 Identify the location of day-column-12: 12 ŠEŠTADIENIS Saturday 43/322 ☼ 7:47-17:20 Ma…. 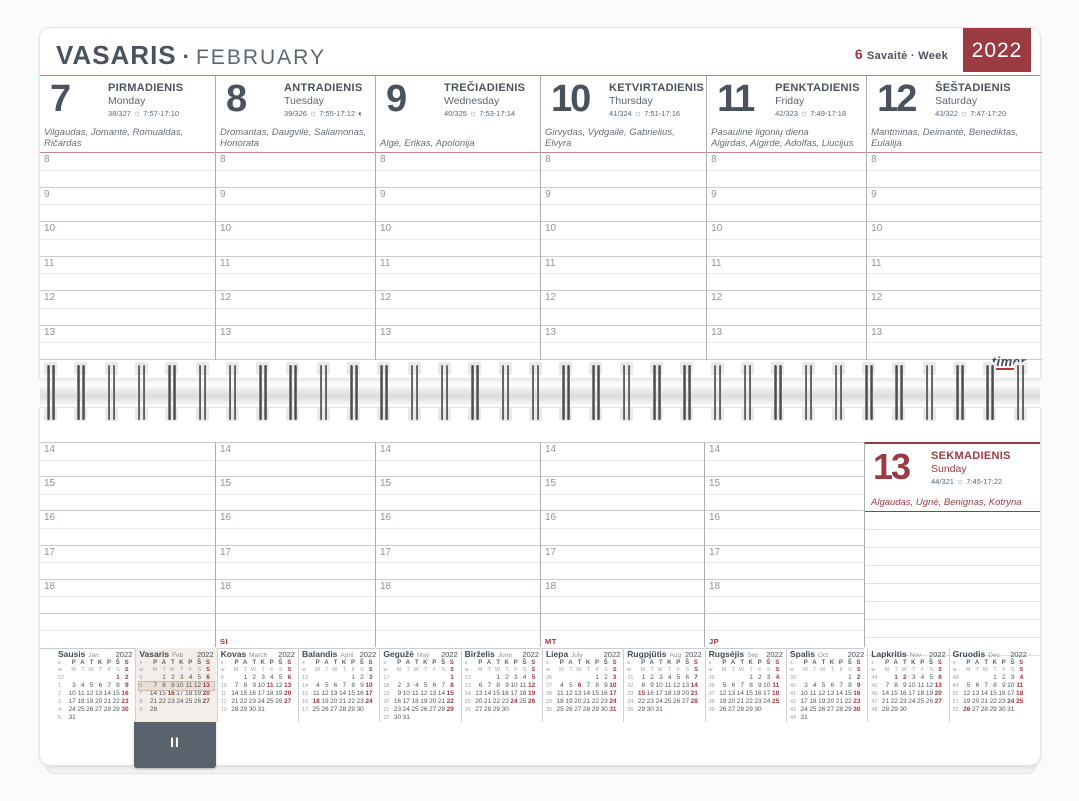
(954, 217).